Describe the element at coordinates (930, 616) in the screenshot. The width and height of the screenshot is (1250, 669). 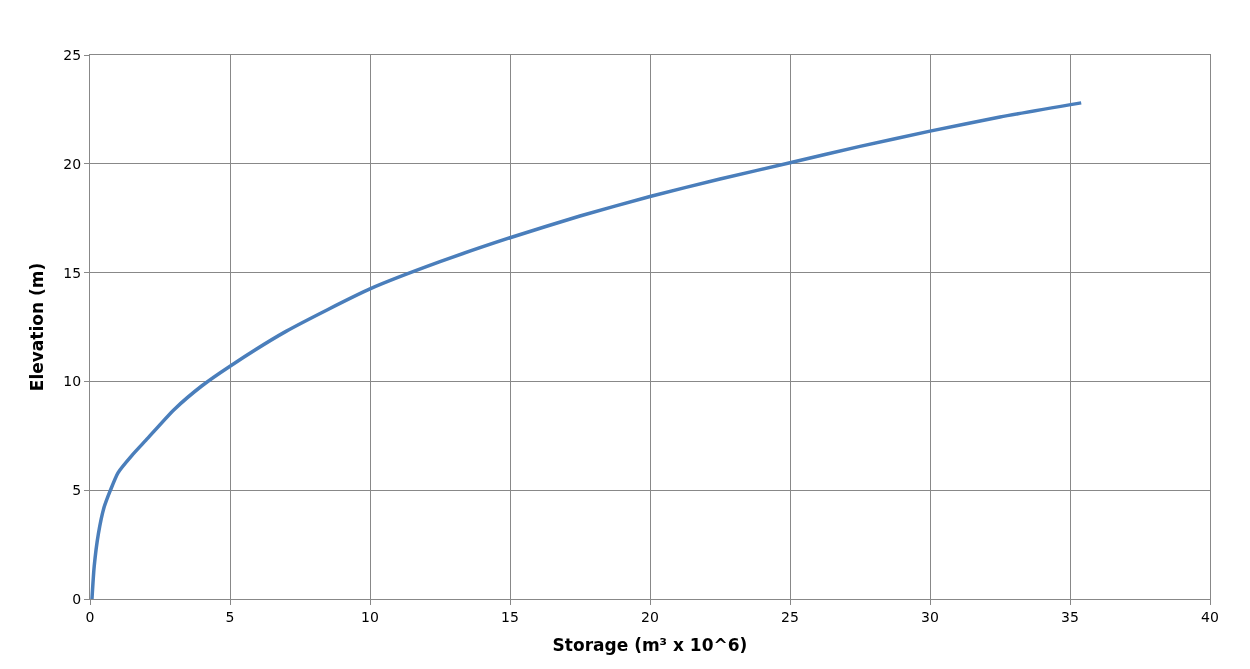
I see `x-tick-label: 30` at that location.